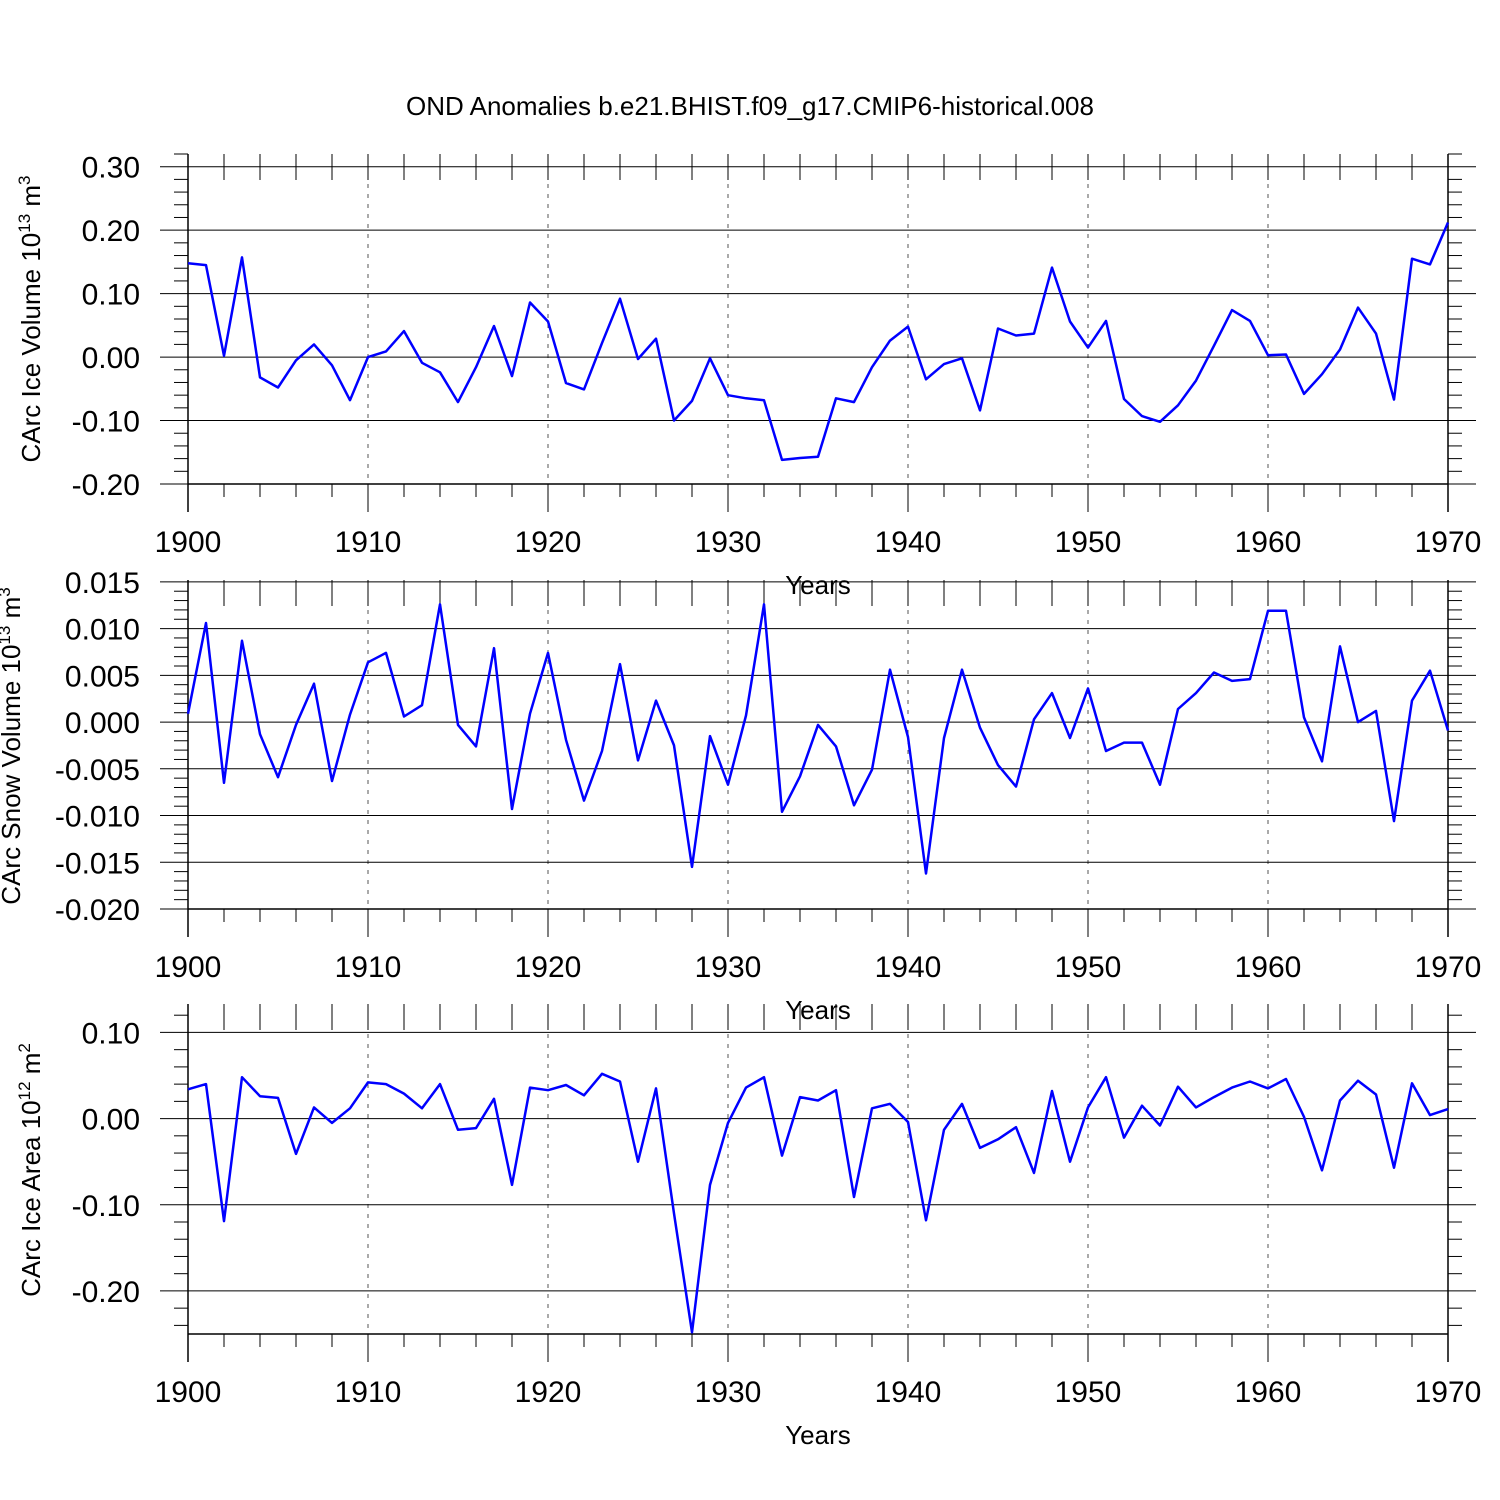 Image resolution: width=1500 pixels, height=1500 pixels. I want to click on y-tick-label: 0.30, so click(111, 168).